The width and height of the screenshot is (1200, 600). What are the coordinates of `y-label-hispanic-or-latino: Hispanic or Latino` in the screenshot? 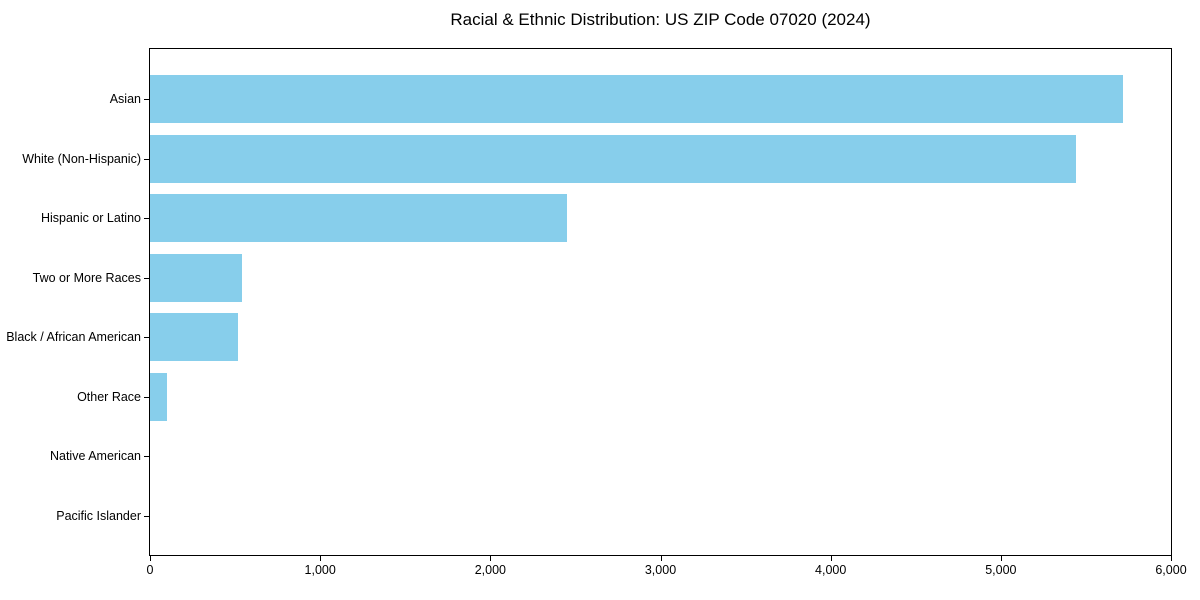 It's located at (90, 218).